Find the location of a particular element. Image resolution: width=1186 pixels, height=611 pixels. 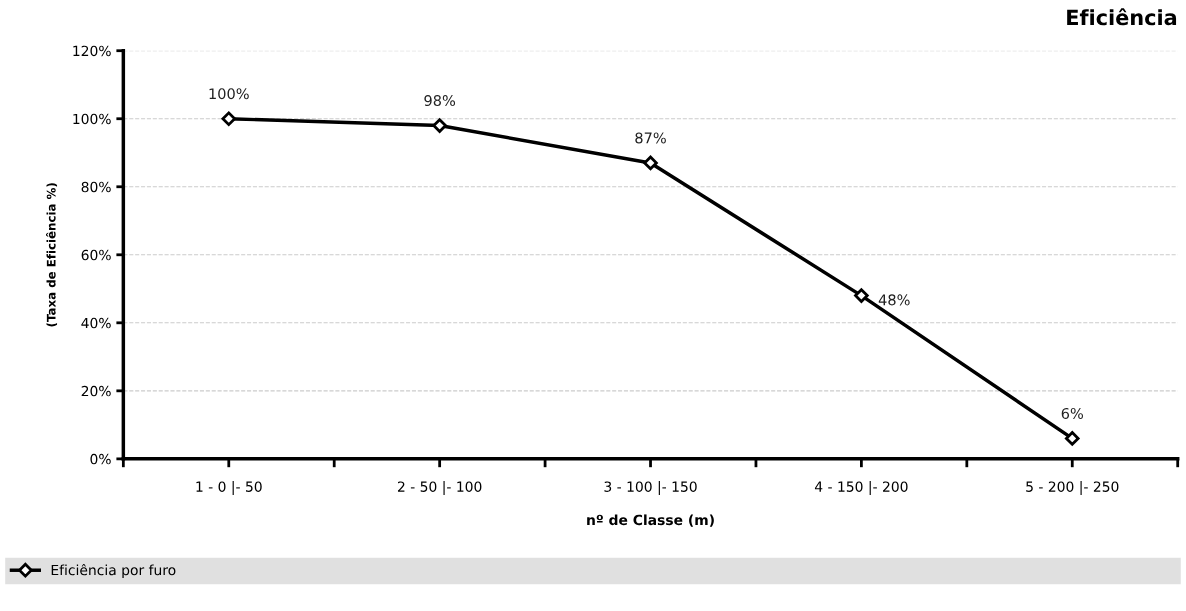

x-tick-label: 3 - 100 |- 150 is located at coordinates (650, 488).